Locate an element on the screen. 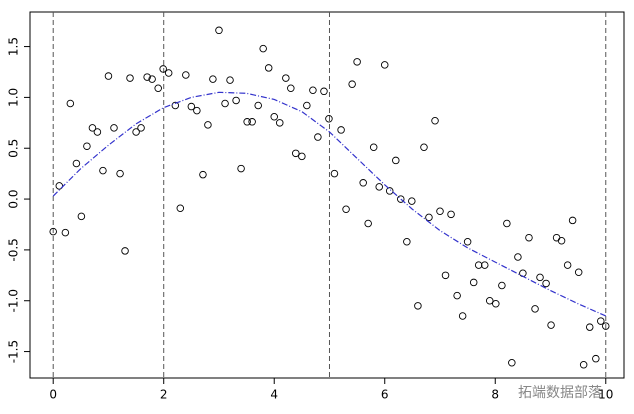 This screenshot has height=414, width=634. x-tick-label: 2 is located at coordinates (164, 395).